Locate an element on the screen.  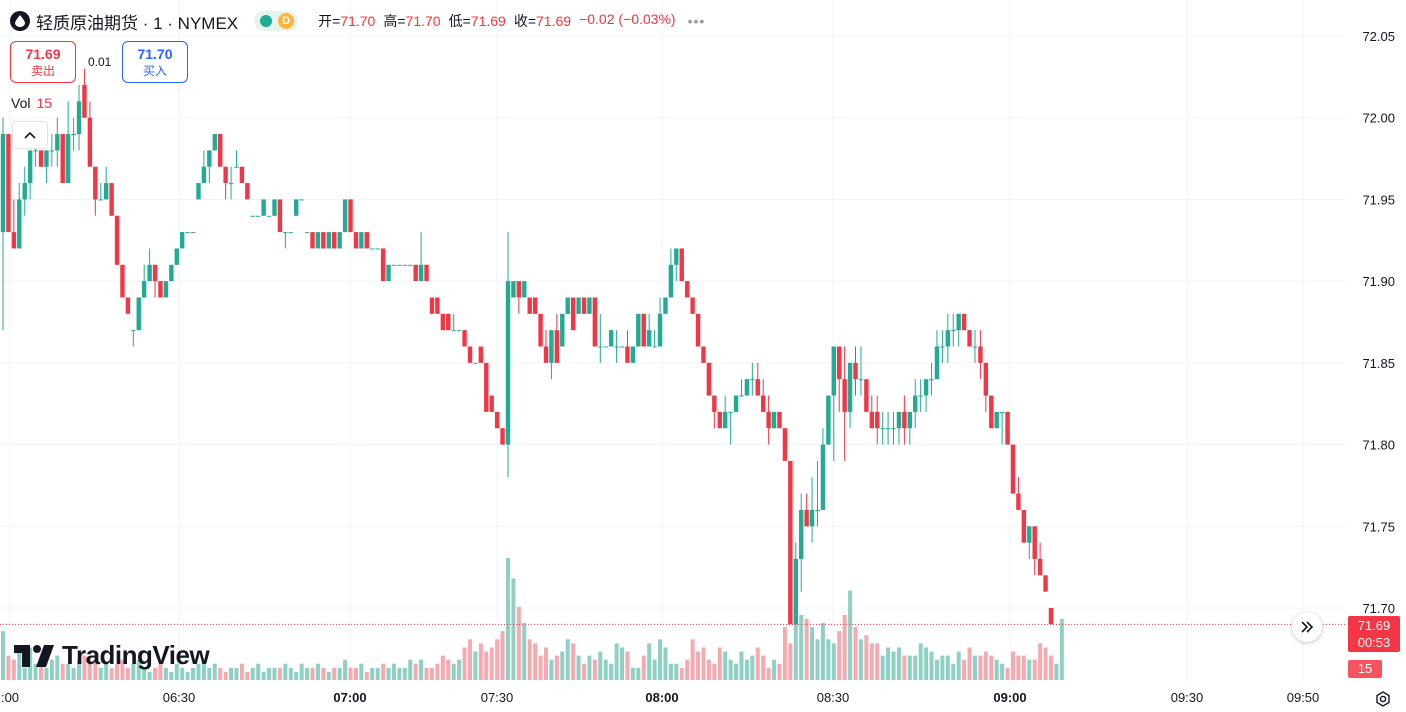
time-tick-label: 07:00 is located at coordinates (349, 697).